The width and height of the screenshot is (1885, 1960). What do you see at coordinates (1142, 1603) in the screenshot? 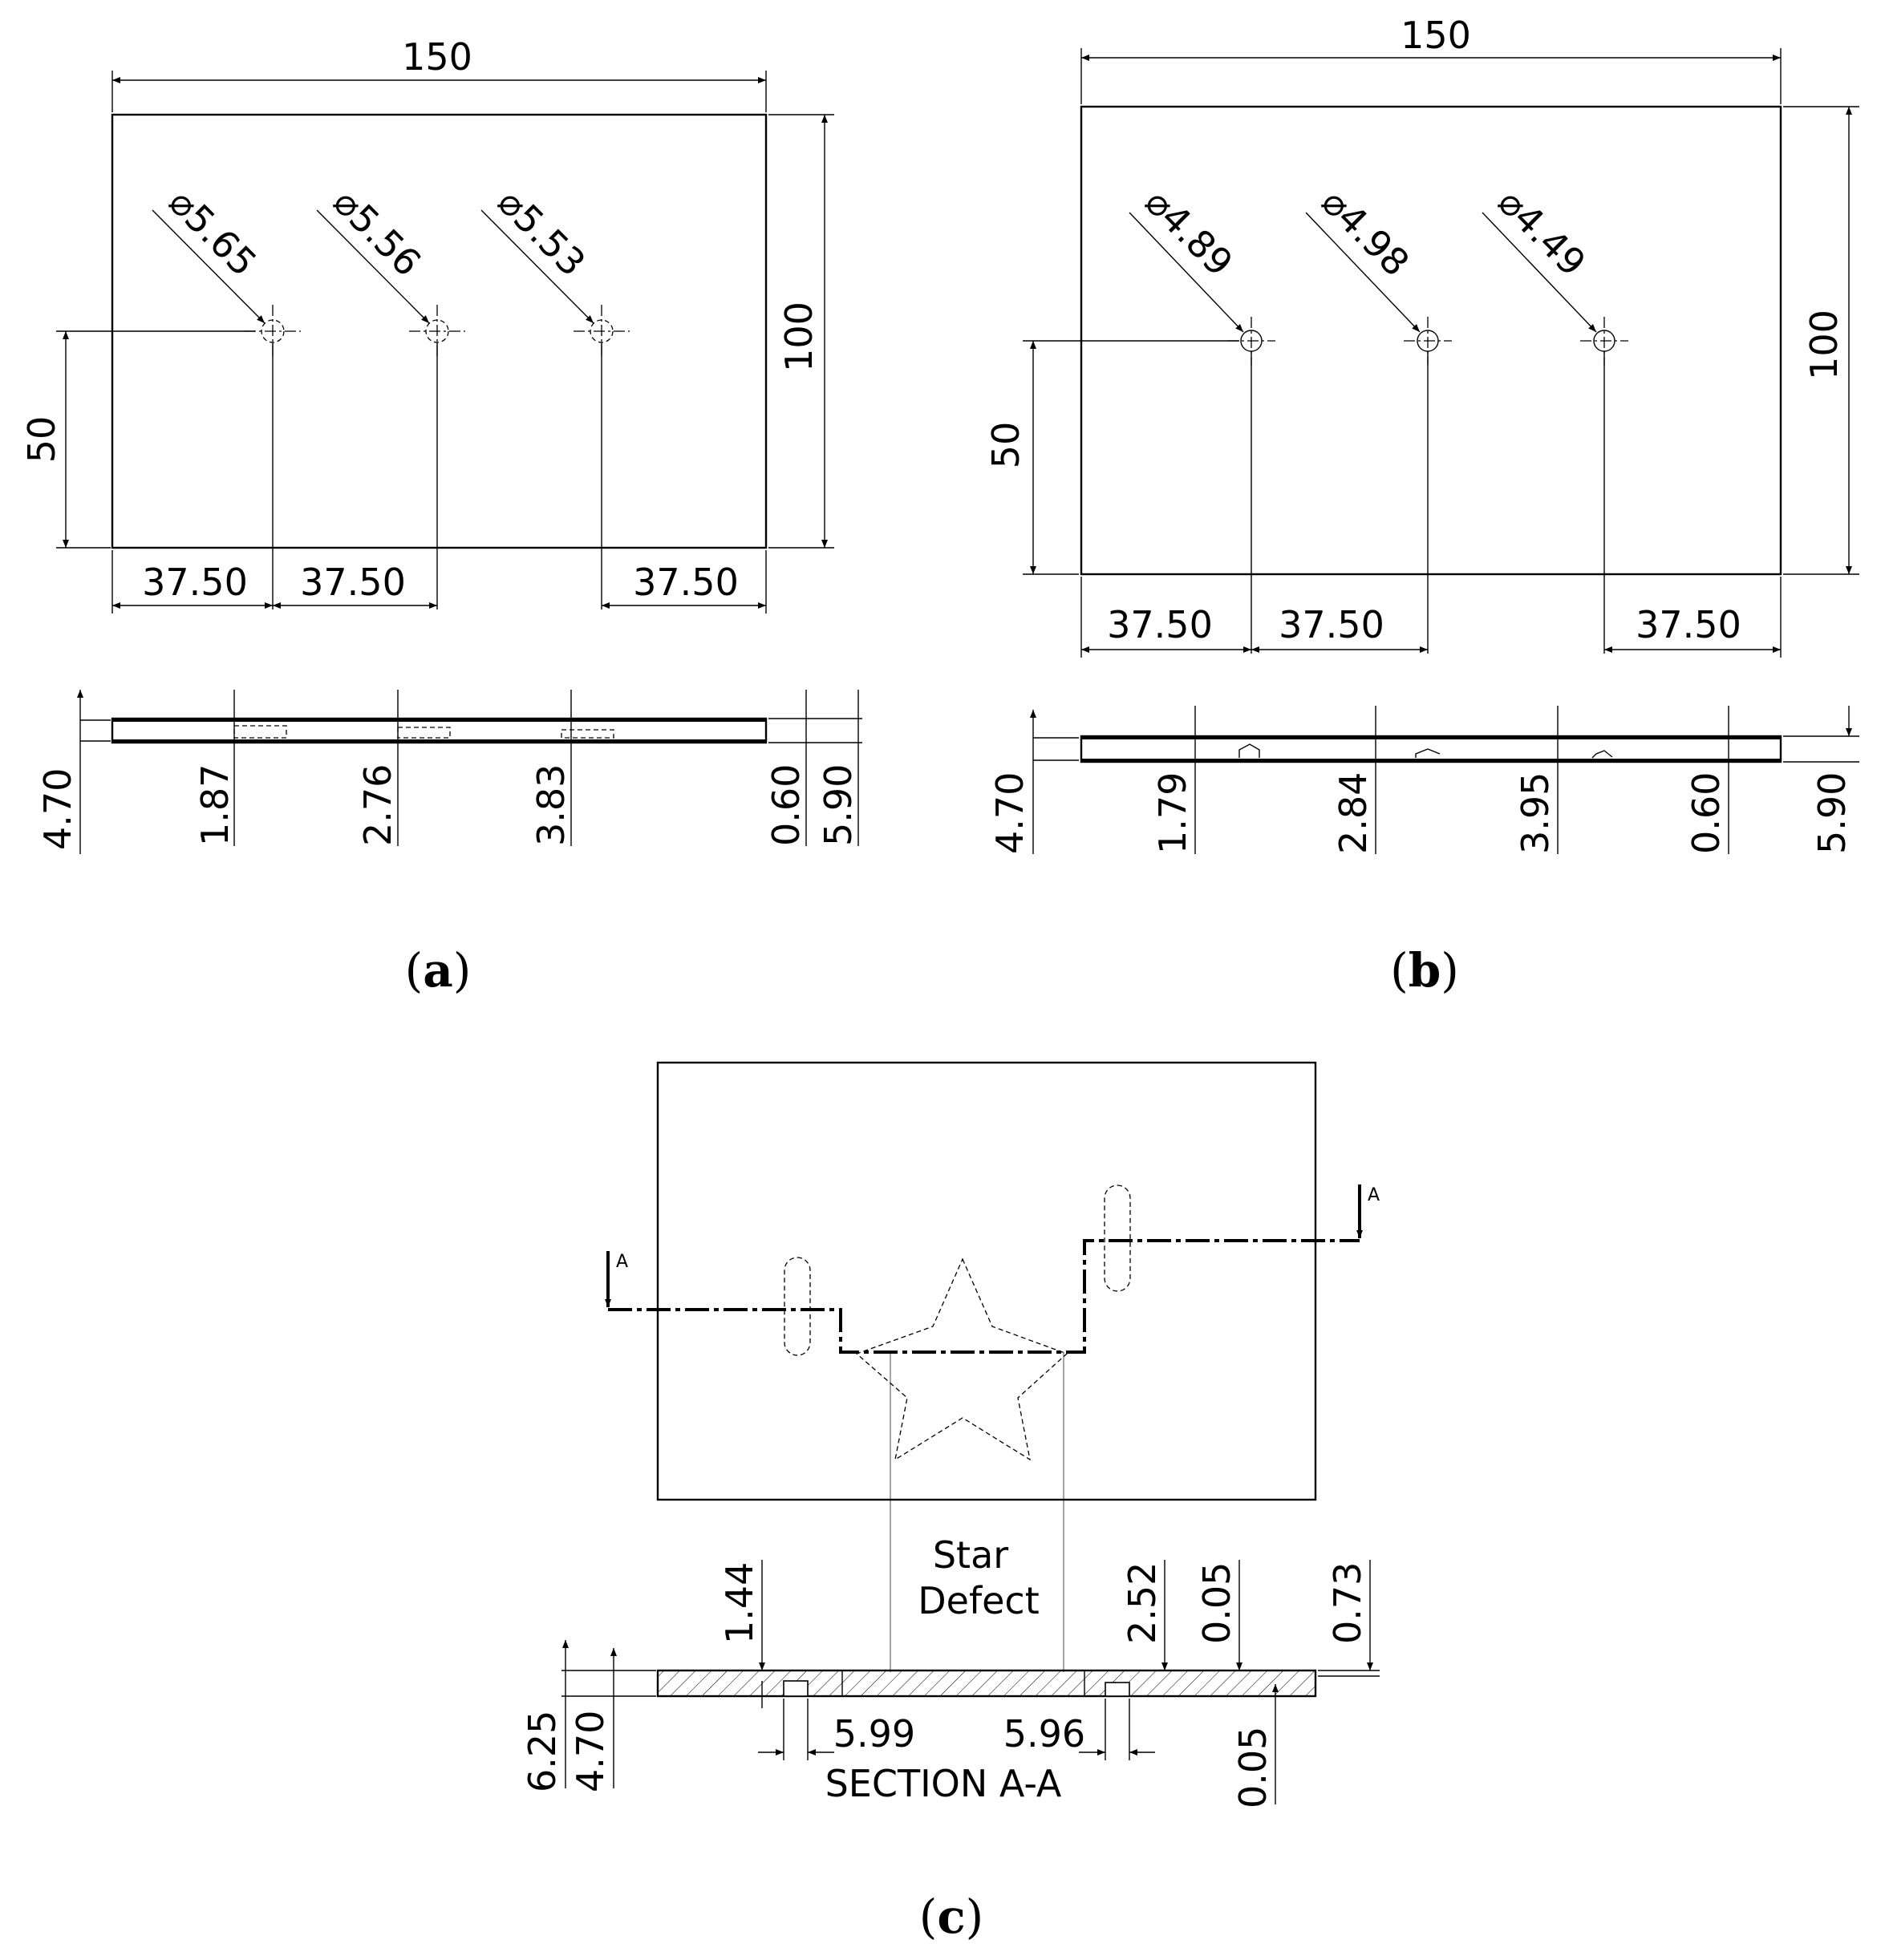
I see `dim-c-right-depth: 2.52` at bounding box center [1142, 1603].